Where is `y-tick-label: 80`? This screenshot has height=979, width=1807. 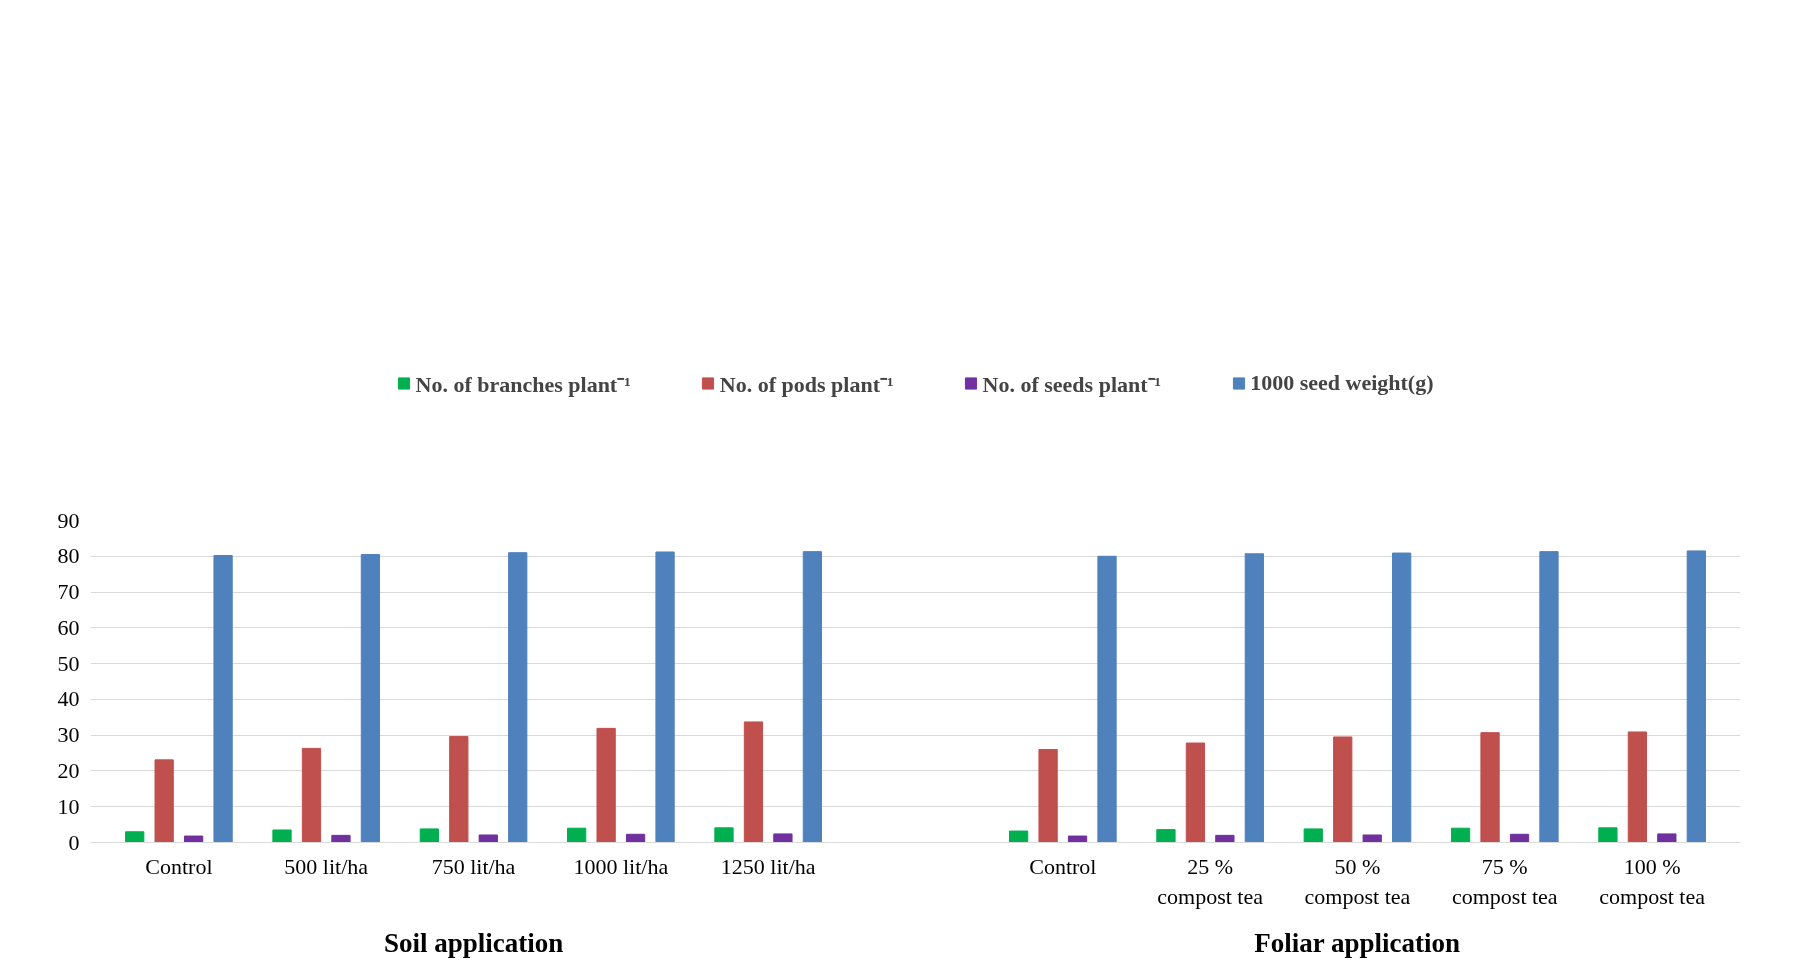 y-tick-label: 80 is located at coordinates (68, 556).